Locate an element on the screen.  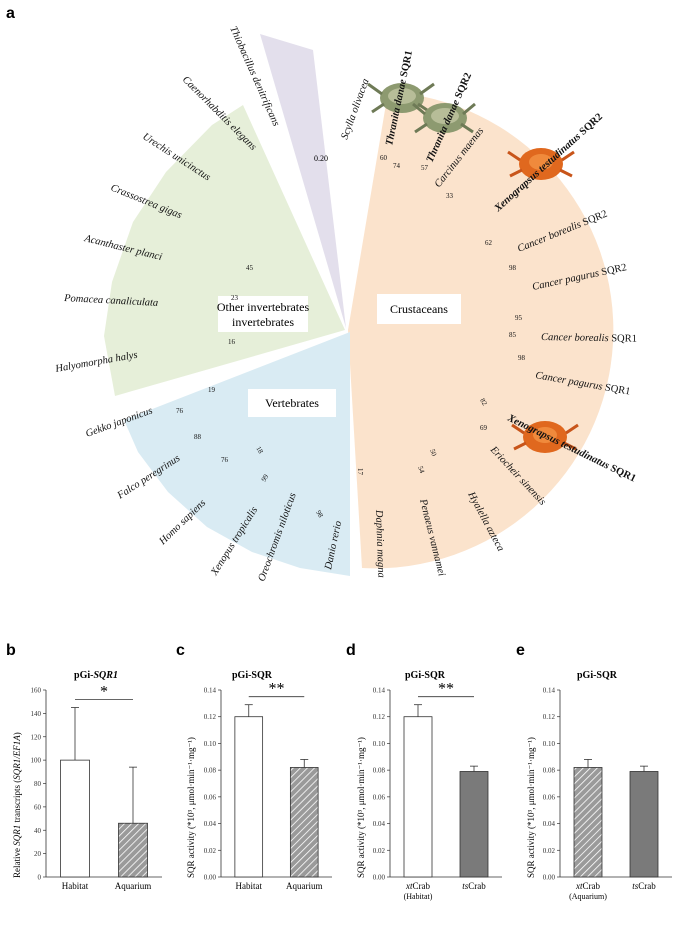
xenograpsus-crab-photo-sqr1 is located at coordinates (545, 437).